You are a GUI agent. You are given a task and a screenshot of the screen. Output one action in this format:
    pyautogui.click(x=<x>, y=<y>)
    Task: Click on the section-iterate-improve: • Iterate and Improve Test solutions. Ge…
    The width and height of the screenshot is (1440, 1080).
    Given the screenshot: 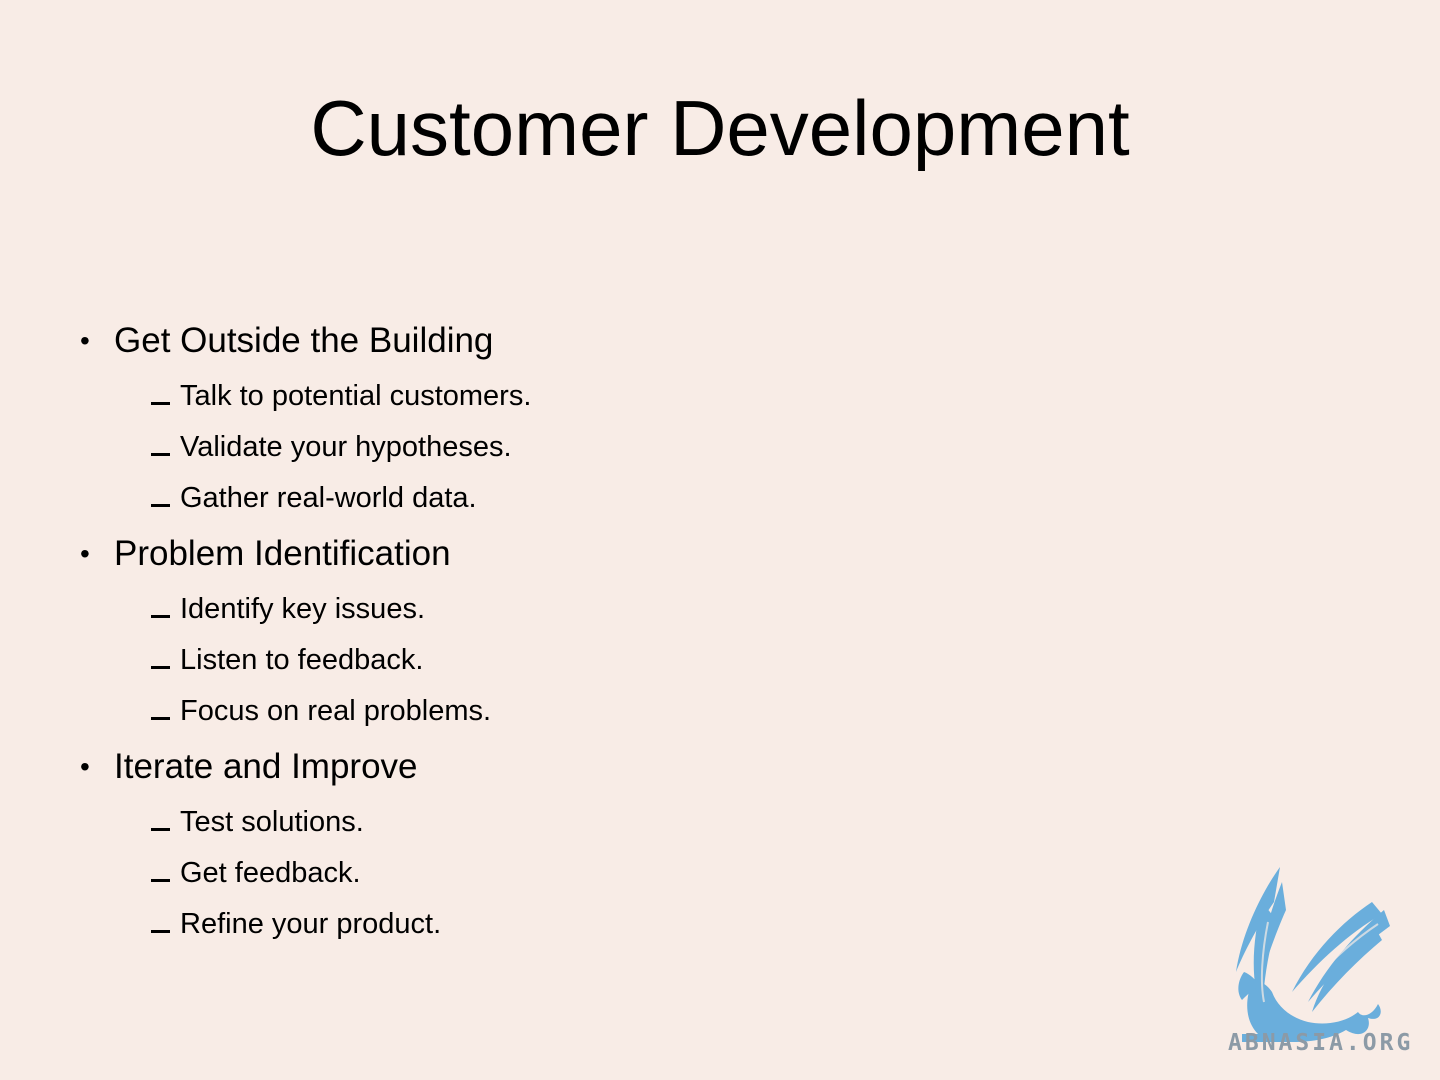 What is the action you would take?
    pyautogui.click(x=578, y=843)
    